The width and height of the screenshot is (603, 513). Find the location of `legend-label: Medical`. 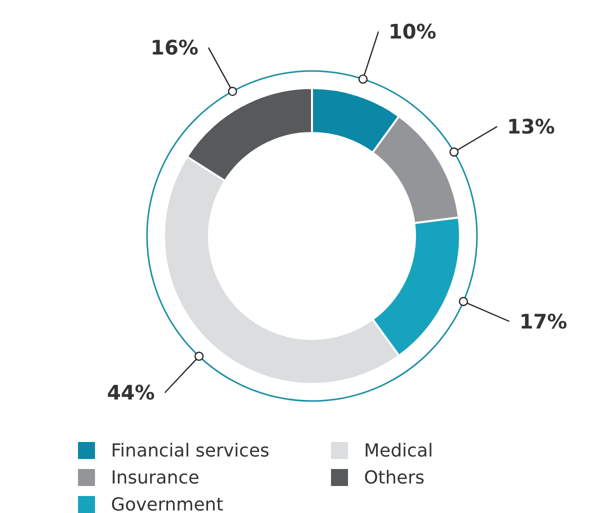

legend-label: Medical is located at coordinates (398, 451).